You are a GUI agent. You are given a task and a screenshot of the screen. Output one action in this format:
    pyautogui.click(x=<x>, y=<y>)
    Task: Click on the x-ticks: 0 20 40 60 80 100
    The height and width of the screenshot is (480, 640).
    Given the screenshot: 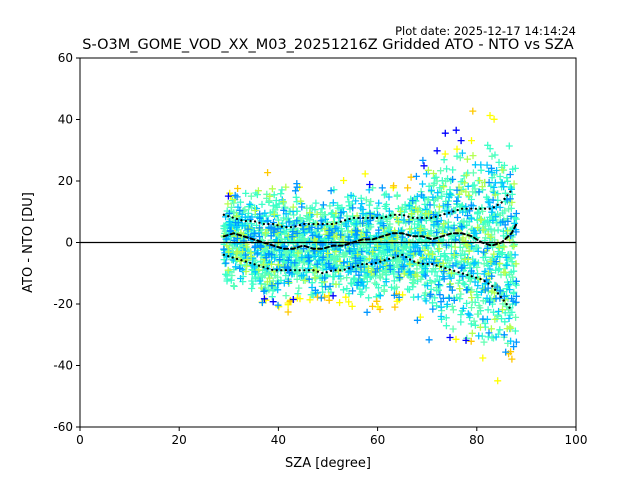 What is the action you would take?
    pyautogui.click(x=331, y=437)
    